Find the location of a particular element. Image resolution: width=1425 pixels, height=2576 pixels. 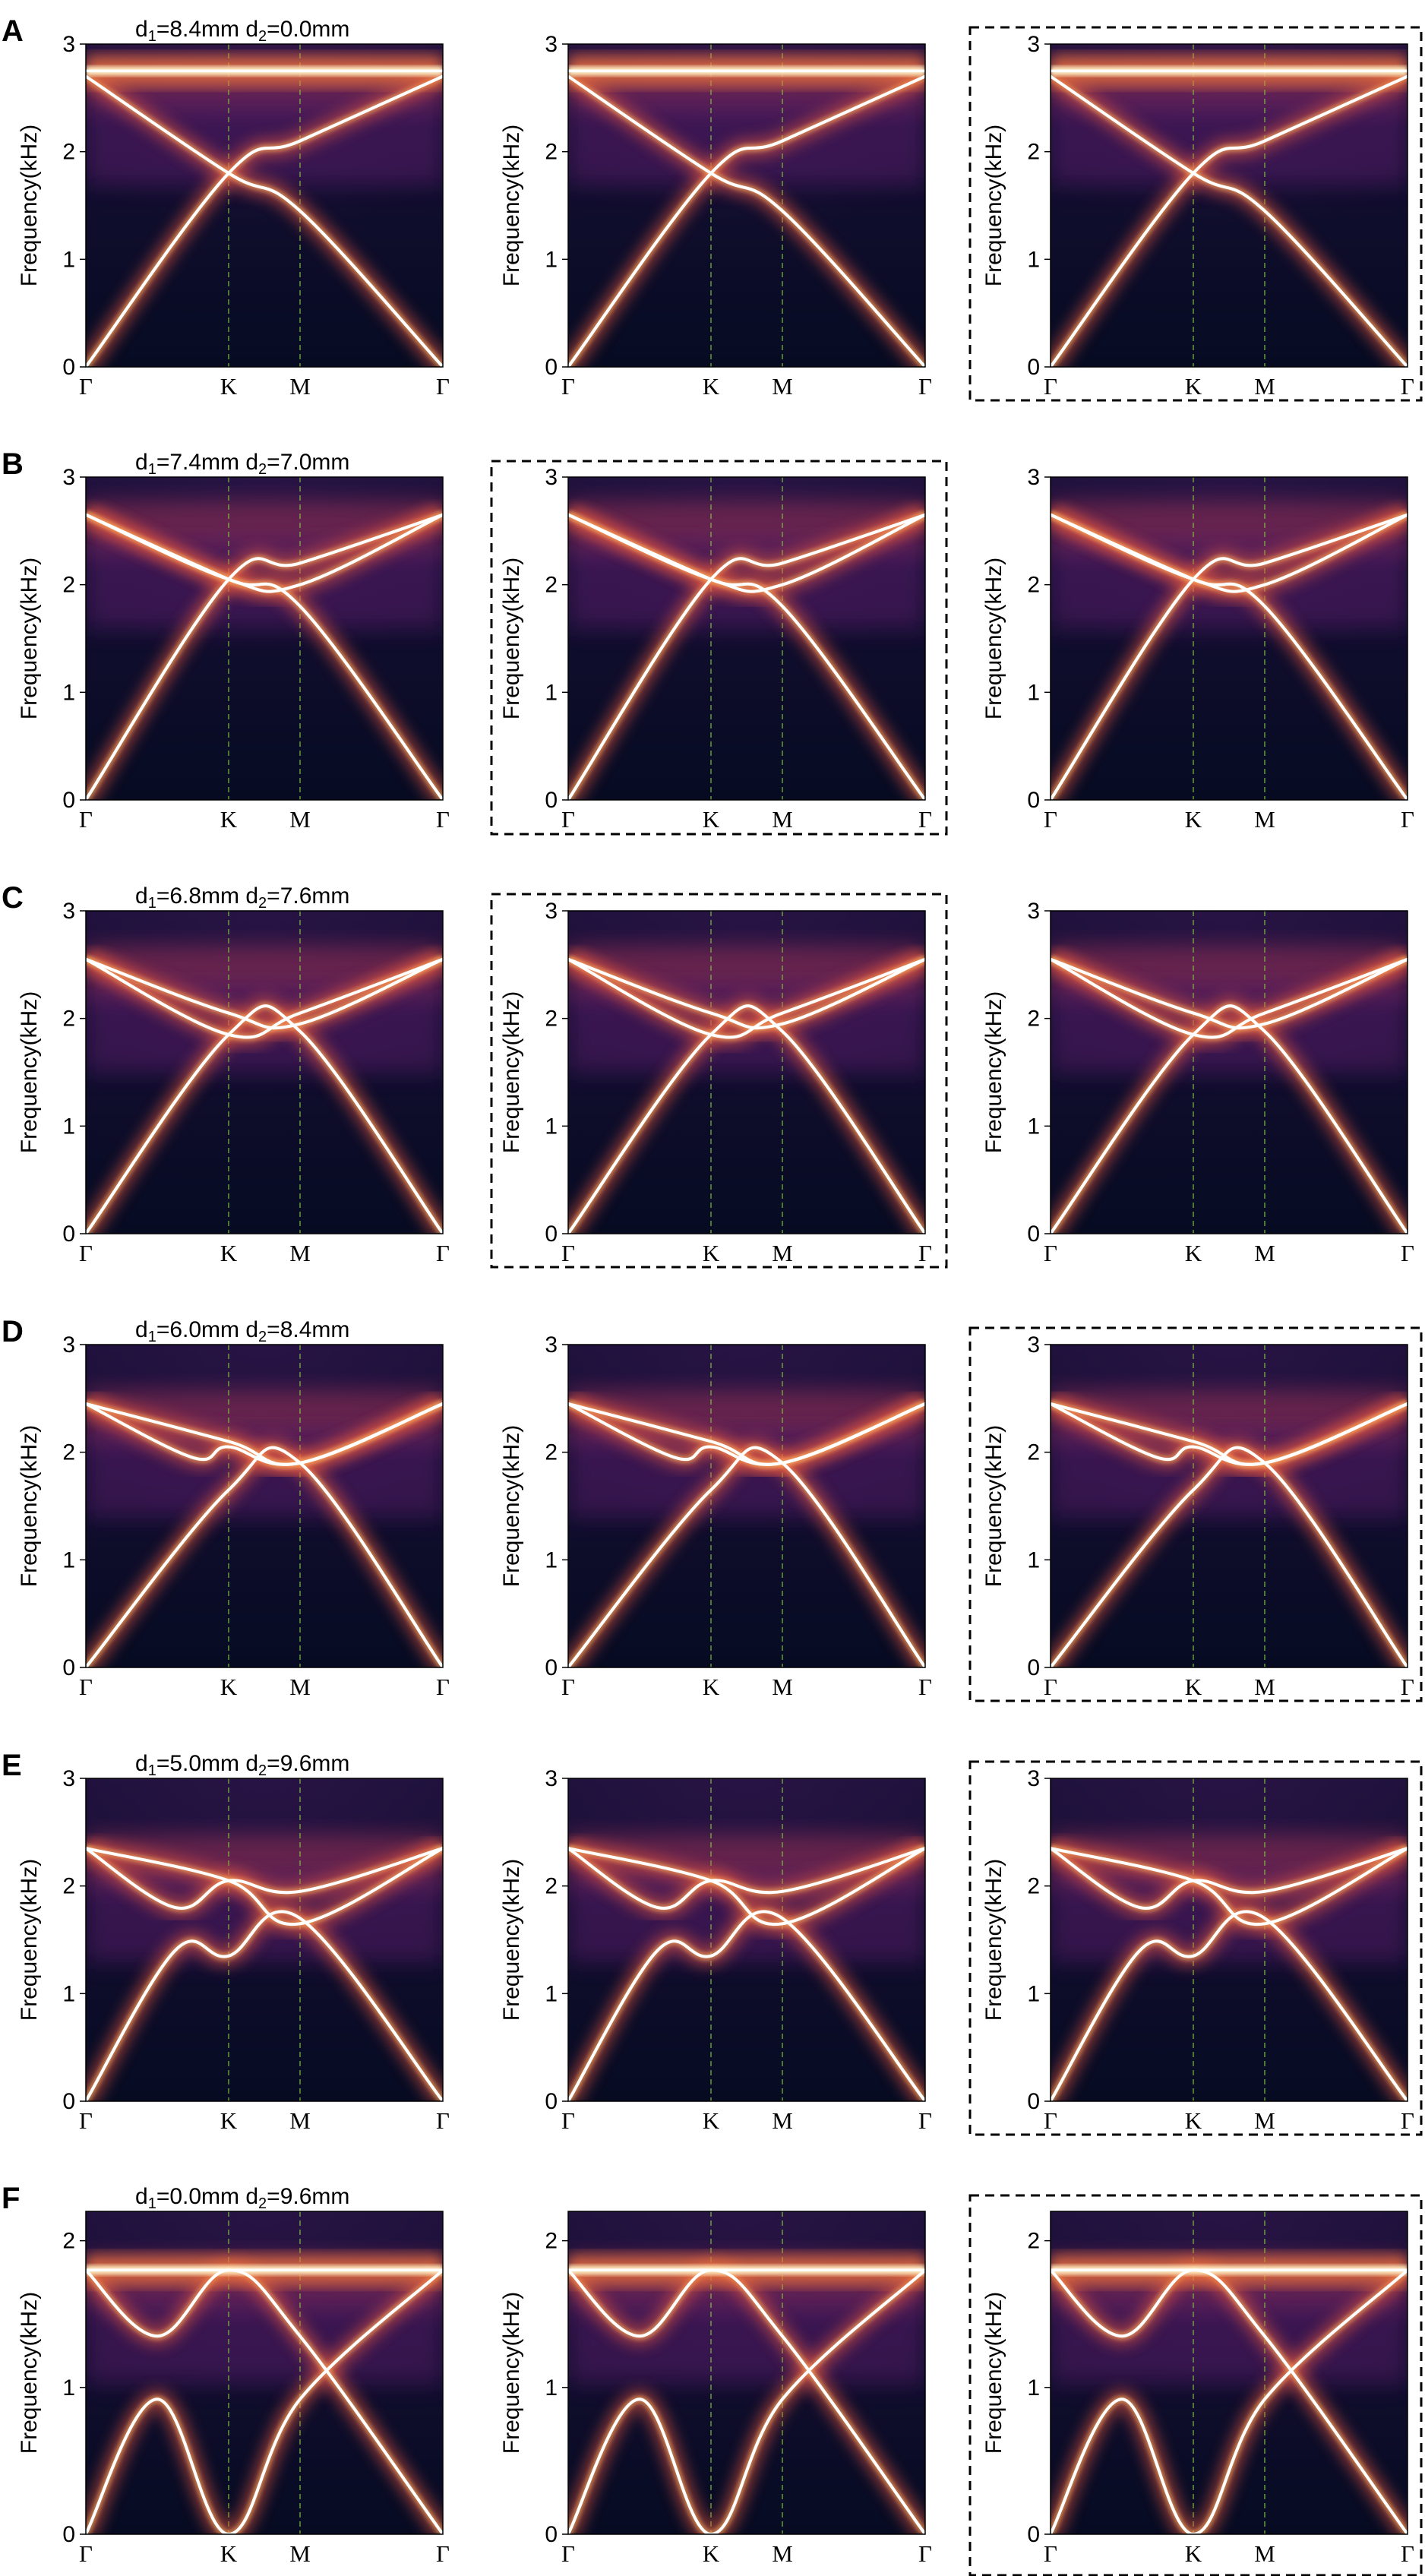

band-panel: 0 1 2 Frequency(kHz) Γ K M Γd1=0.0mm d2=9.6mm is located at coordinates (233, 2375).